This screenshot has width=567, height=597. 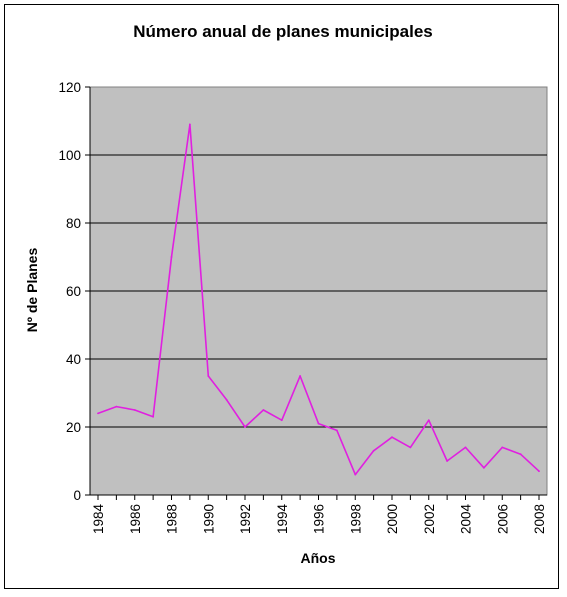 What do you see at coordinates (282, 31) in the screenshot?
I see `chart-title: Número anual de planes municipales` at bounding box center [282, 31].